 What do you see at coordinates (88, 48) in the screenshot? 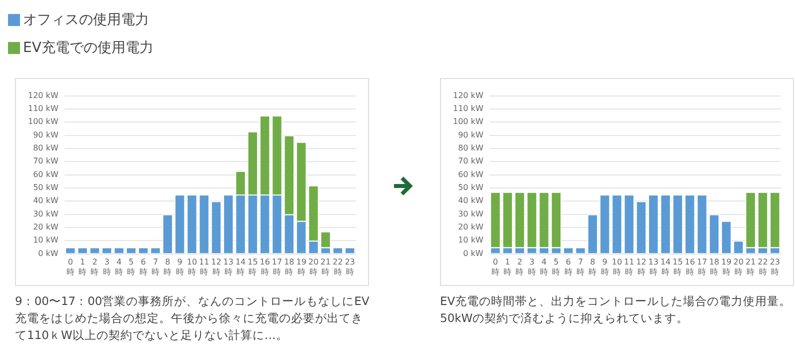
I see `legend-label: EV充電での使用電力` at bounding box center [88, 48].